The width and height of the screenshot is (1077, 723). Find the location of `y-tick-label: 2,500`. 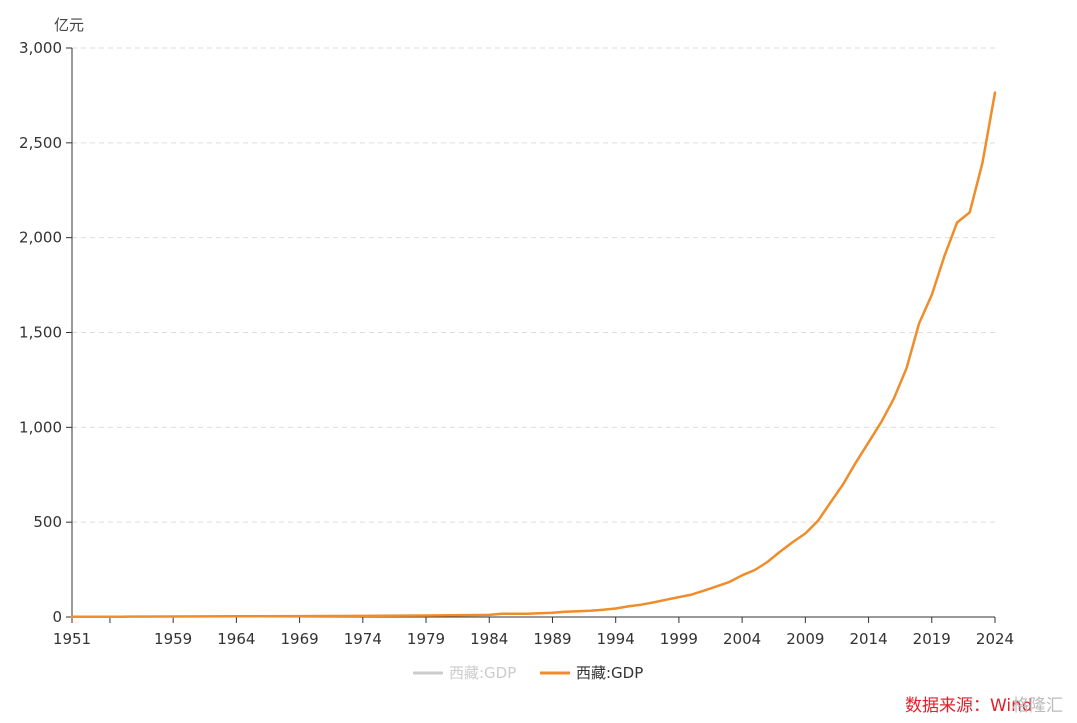

y-tick-label: 2,500 is located at coordinates (40, 143).